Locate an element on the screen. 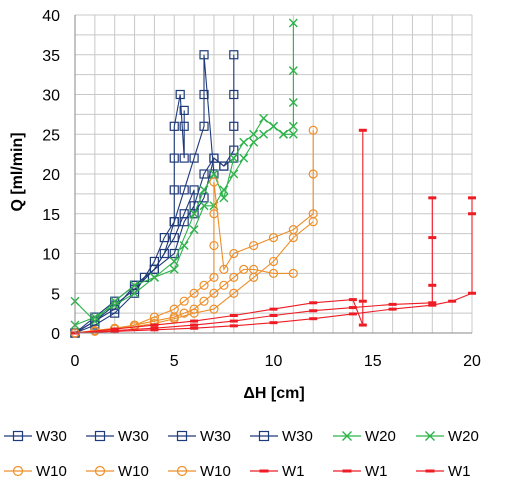 The image size is (508, 491). y-tick-label: 0 is located at coordinates (55, 334).